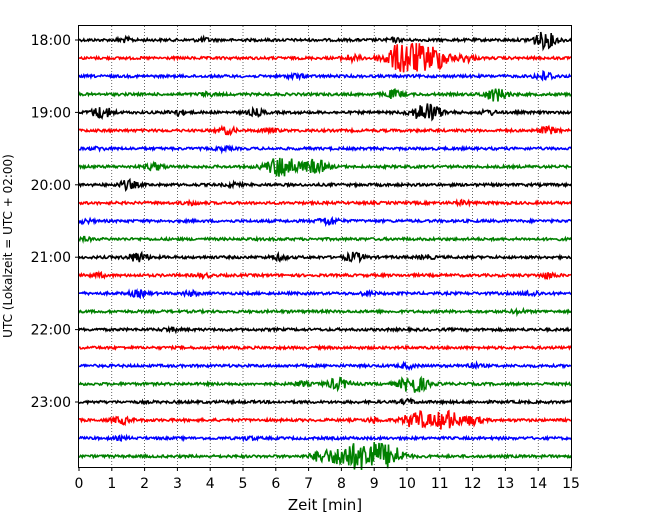 Image resolution: width=650 pixels, height=520 pixels. I want to click on x-tick-label: 11, so click(440, 484).